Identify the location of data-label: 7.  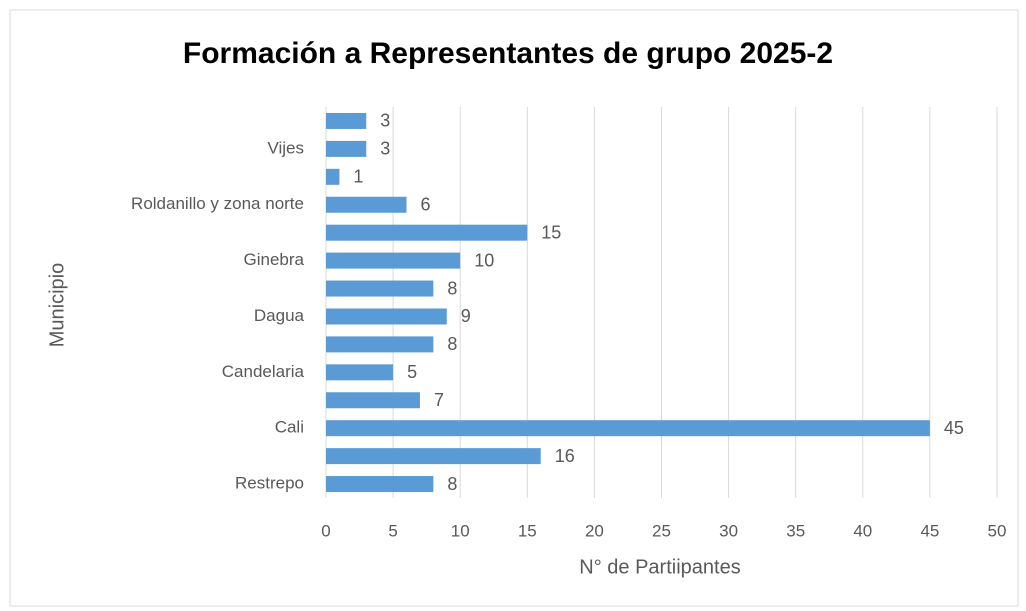
(439, 400).